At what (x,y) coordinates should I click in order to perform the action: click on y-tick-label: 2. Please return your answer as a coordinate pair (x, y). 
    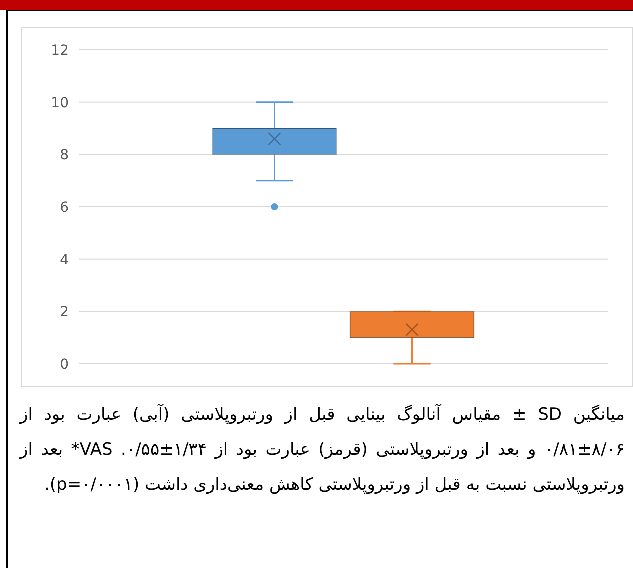
    Looking at the image, I should click on (64, 312).